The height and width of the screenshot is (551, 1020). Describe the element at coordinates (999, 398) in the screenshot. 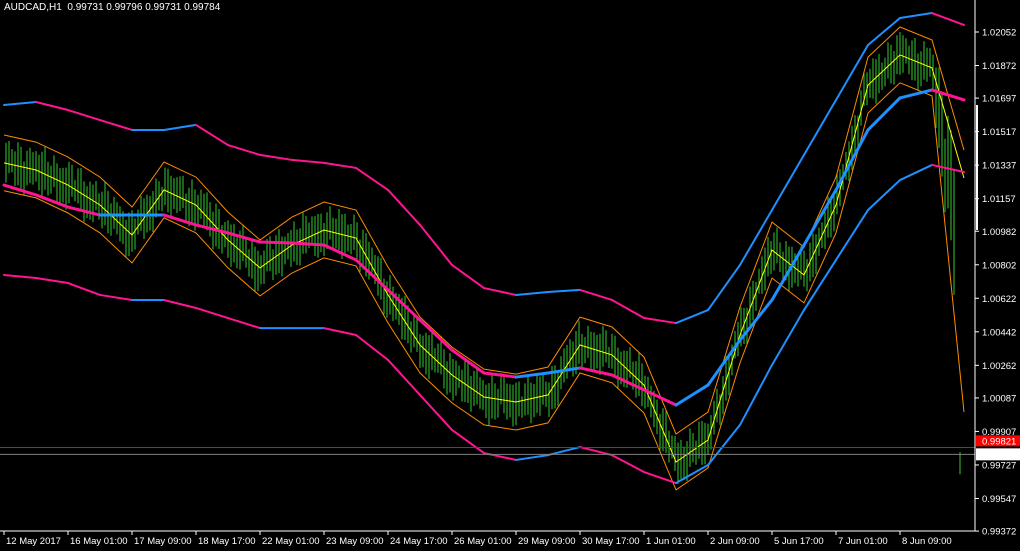

I see `y-tick-label: 1.00087` at that location.